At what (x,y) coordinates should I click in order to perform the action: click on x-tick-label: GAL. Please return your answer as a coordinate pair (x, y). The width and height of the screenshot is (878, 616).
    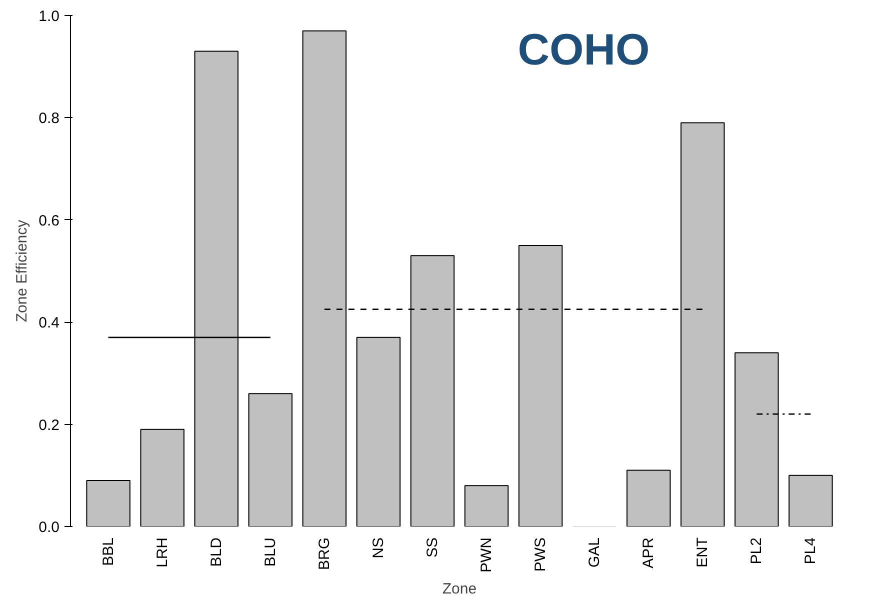
    Looking at the image, I should click on (595, 553).